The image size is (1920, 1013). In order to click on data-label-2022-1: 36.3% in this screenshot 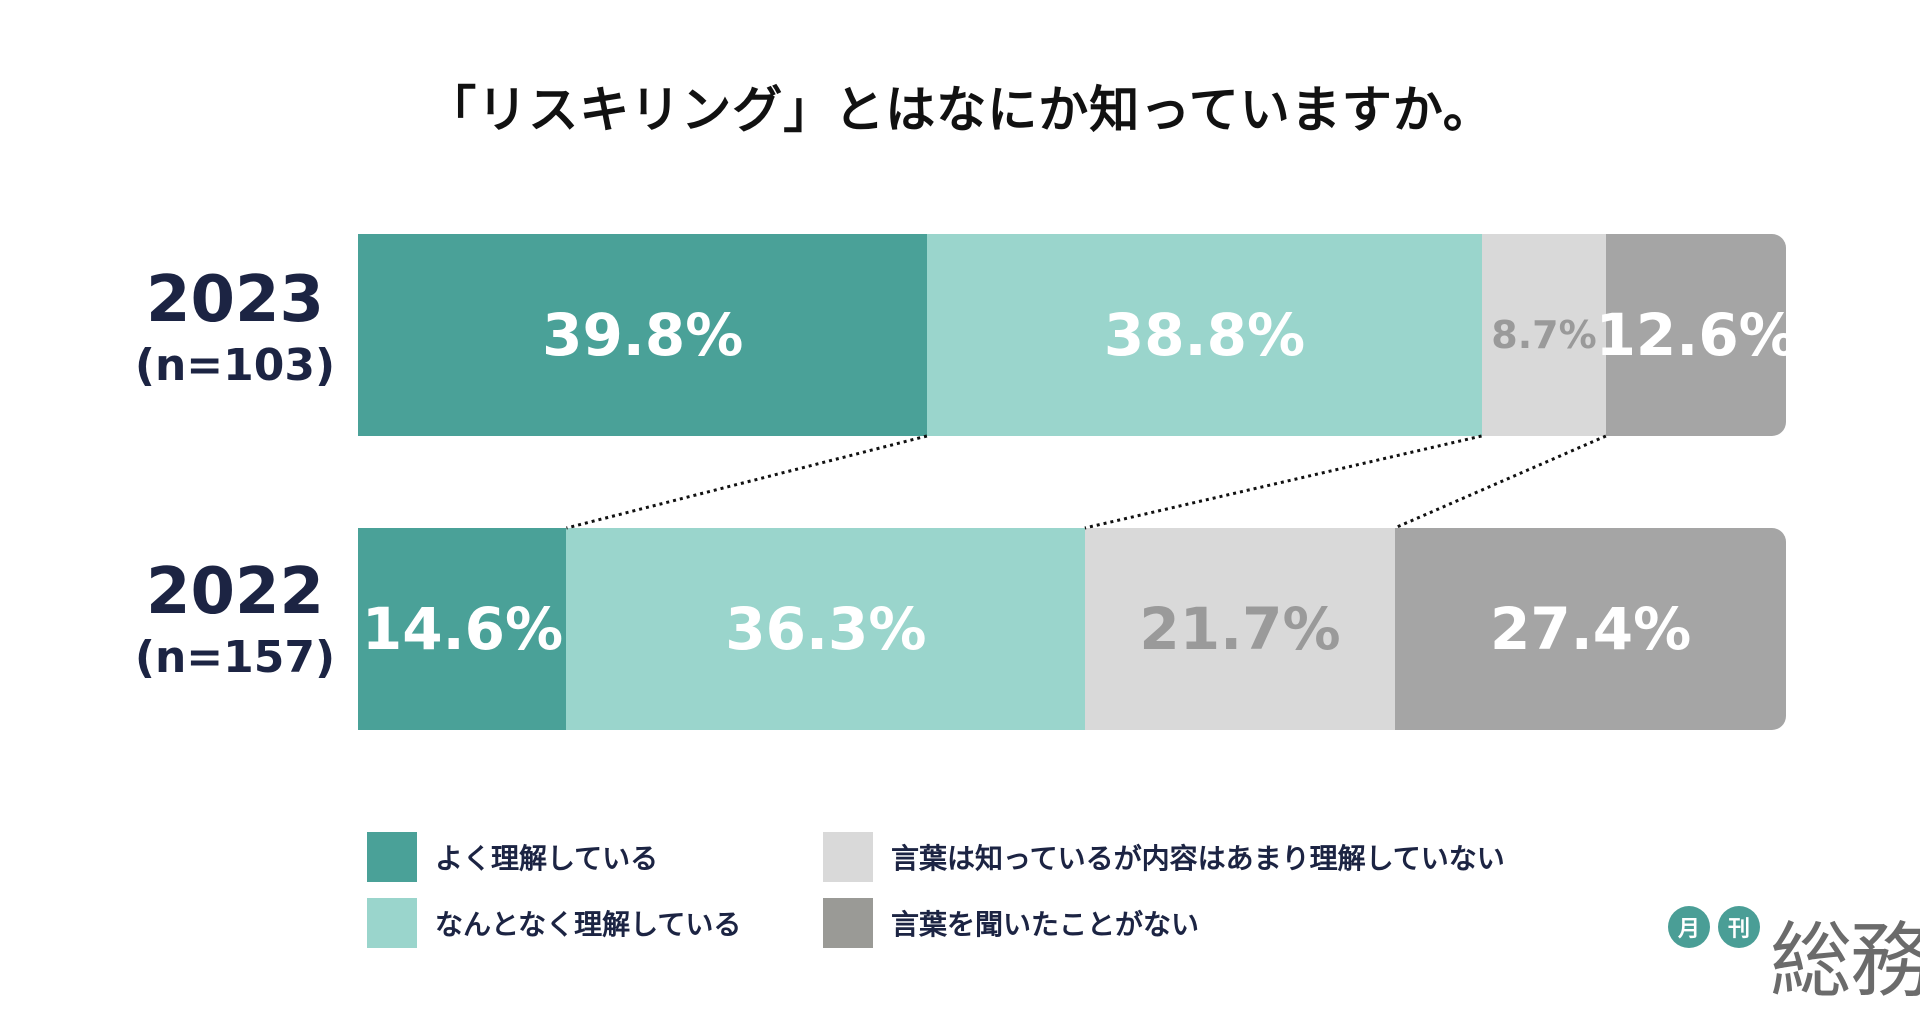, I will do `click(826, 629)`.